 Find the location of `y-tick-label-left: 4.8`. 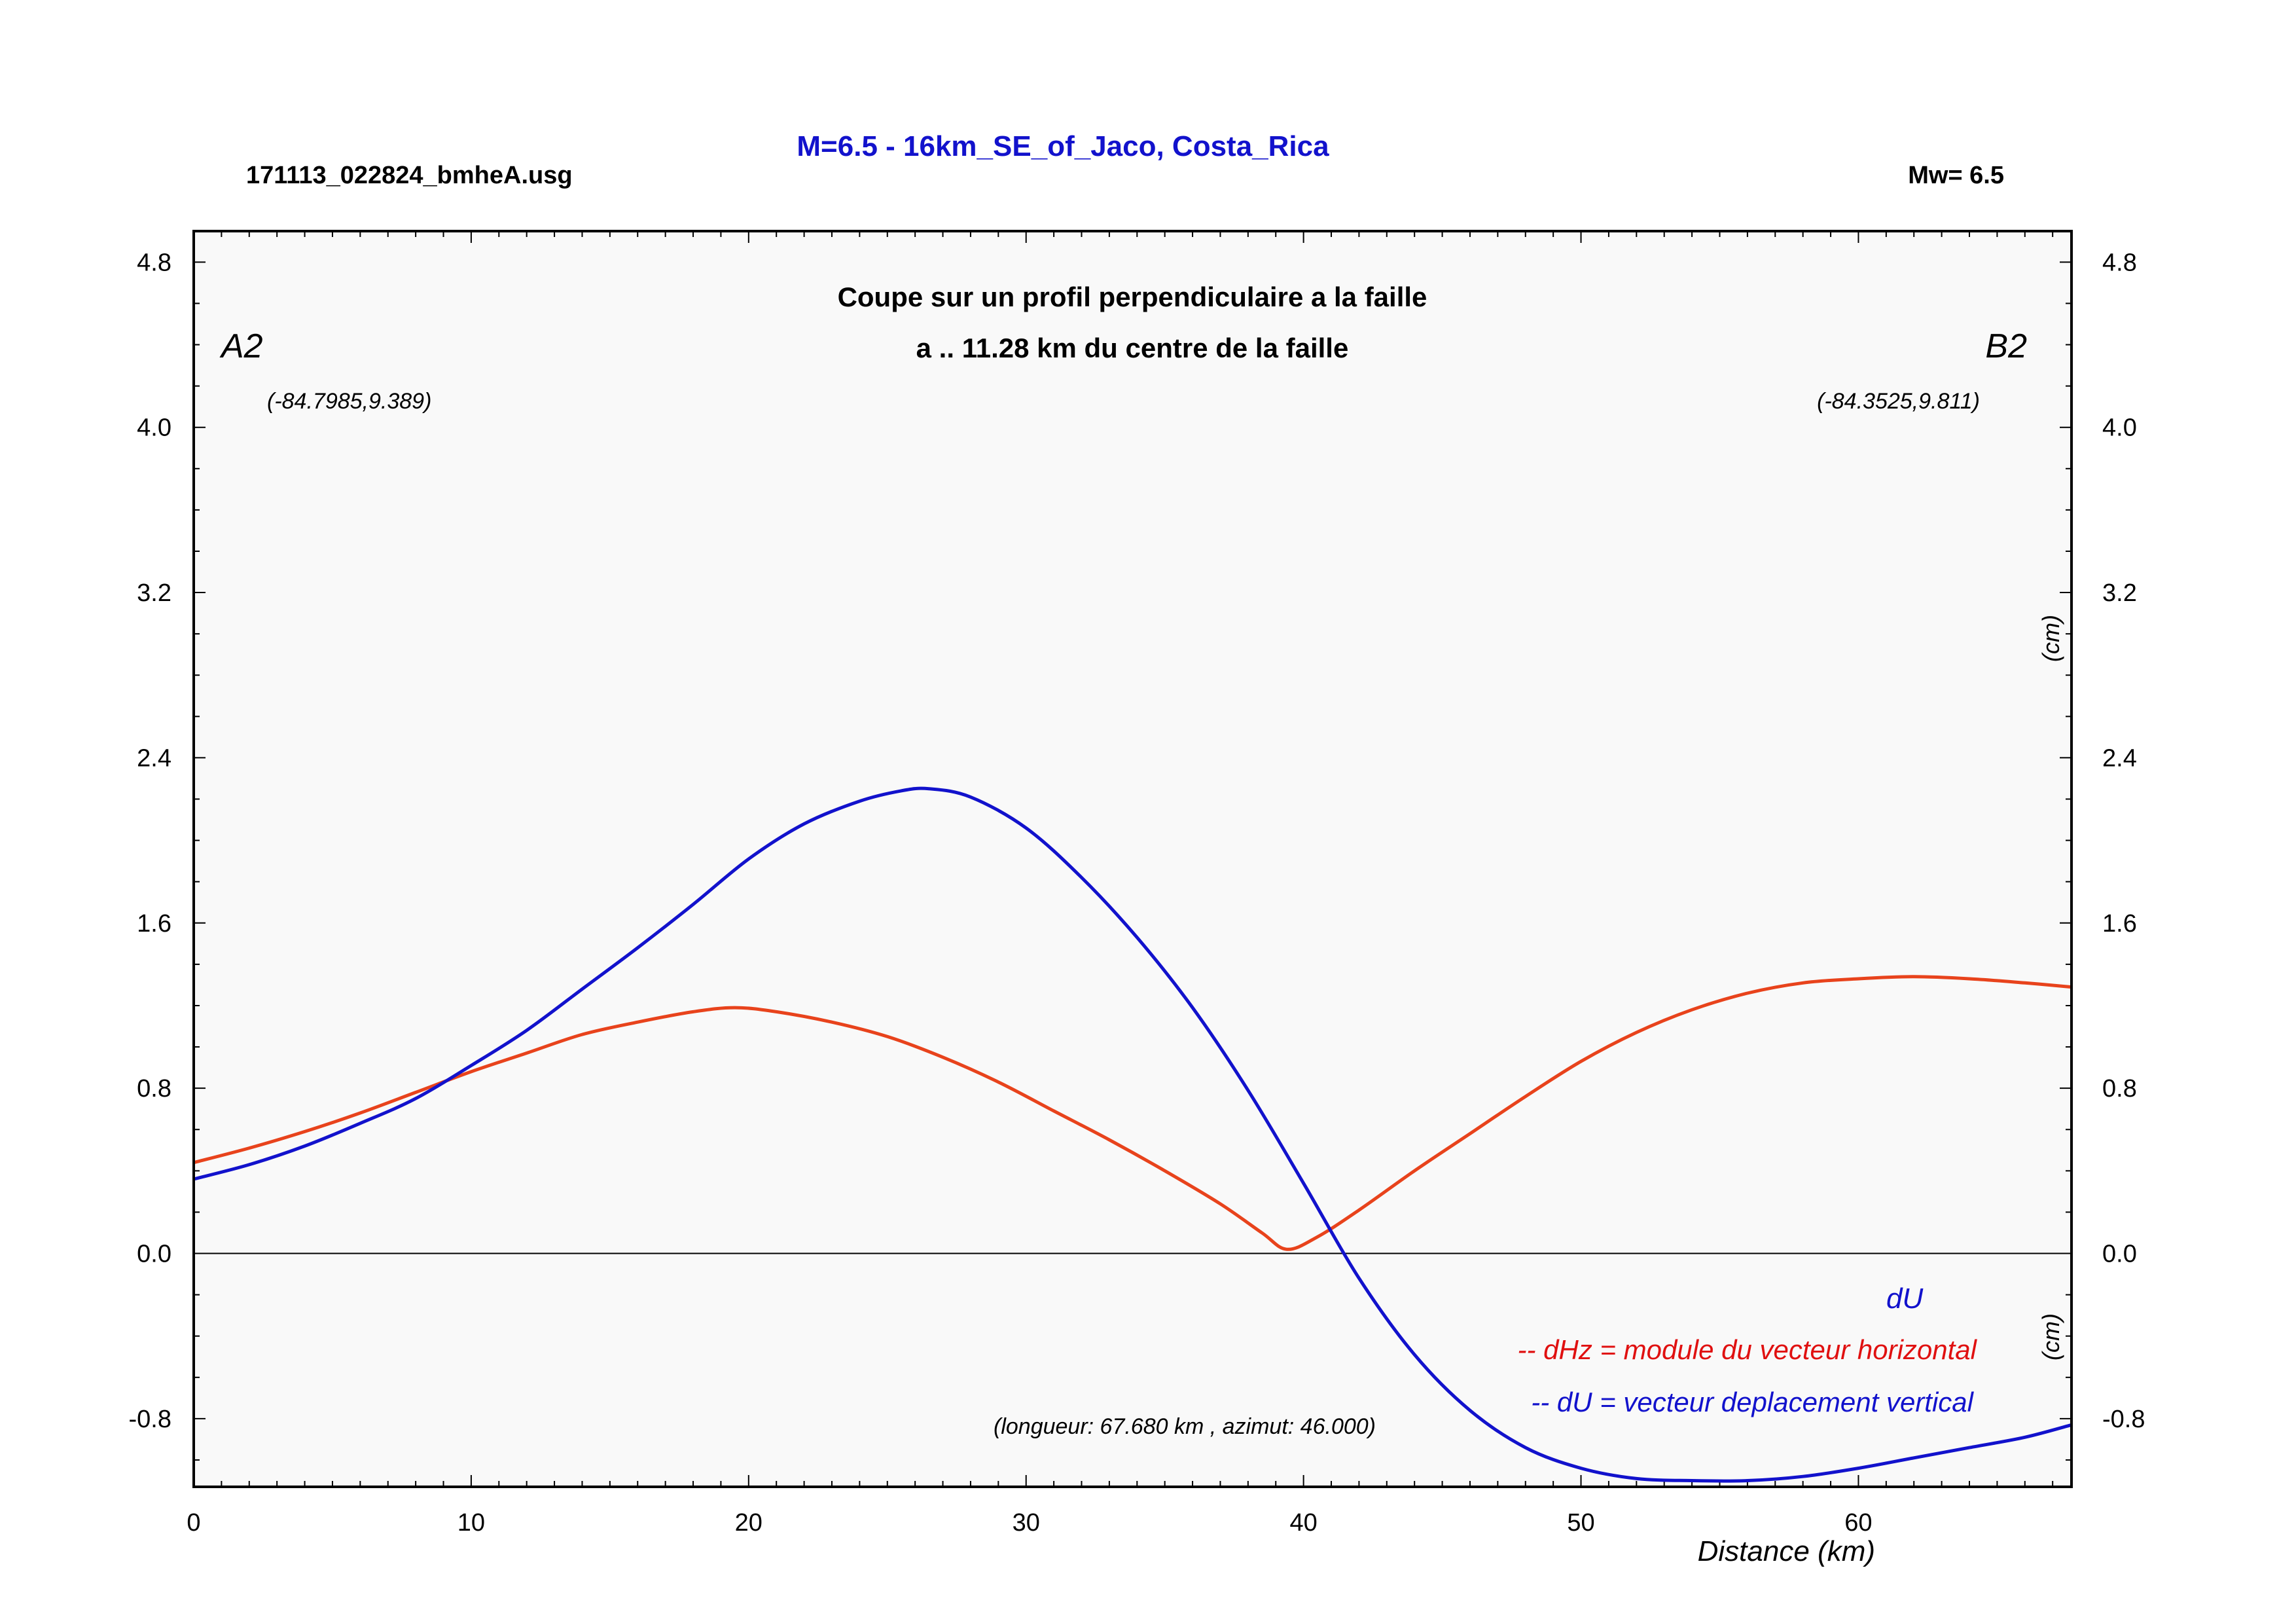

y-tick-label-left: 4.8 is located at coordinates (154, 262).